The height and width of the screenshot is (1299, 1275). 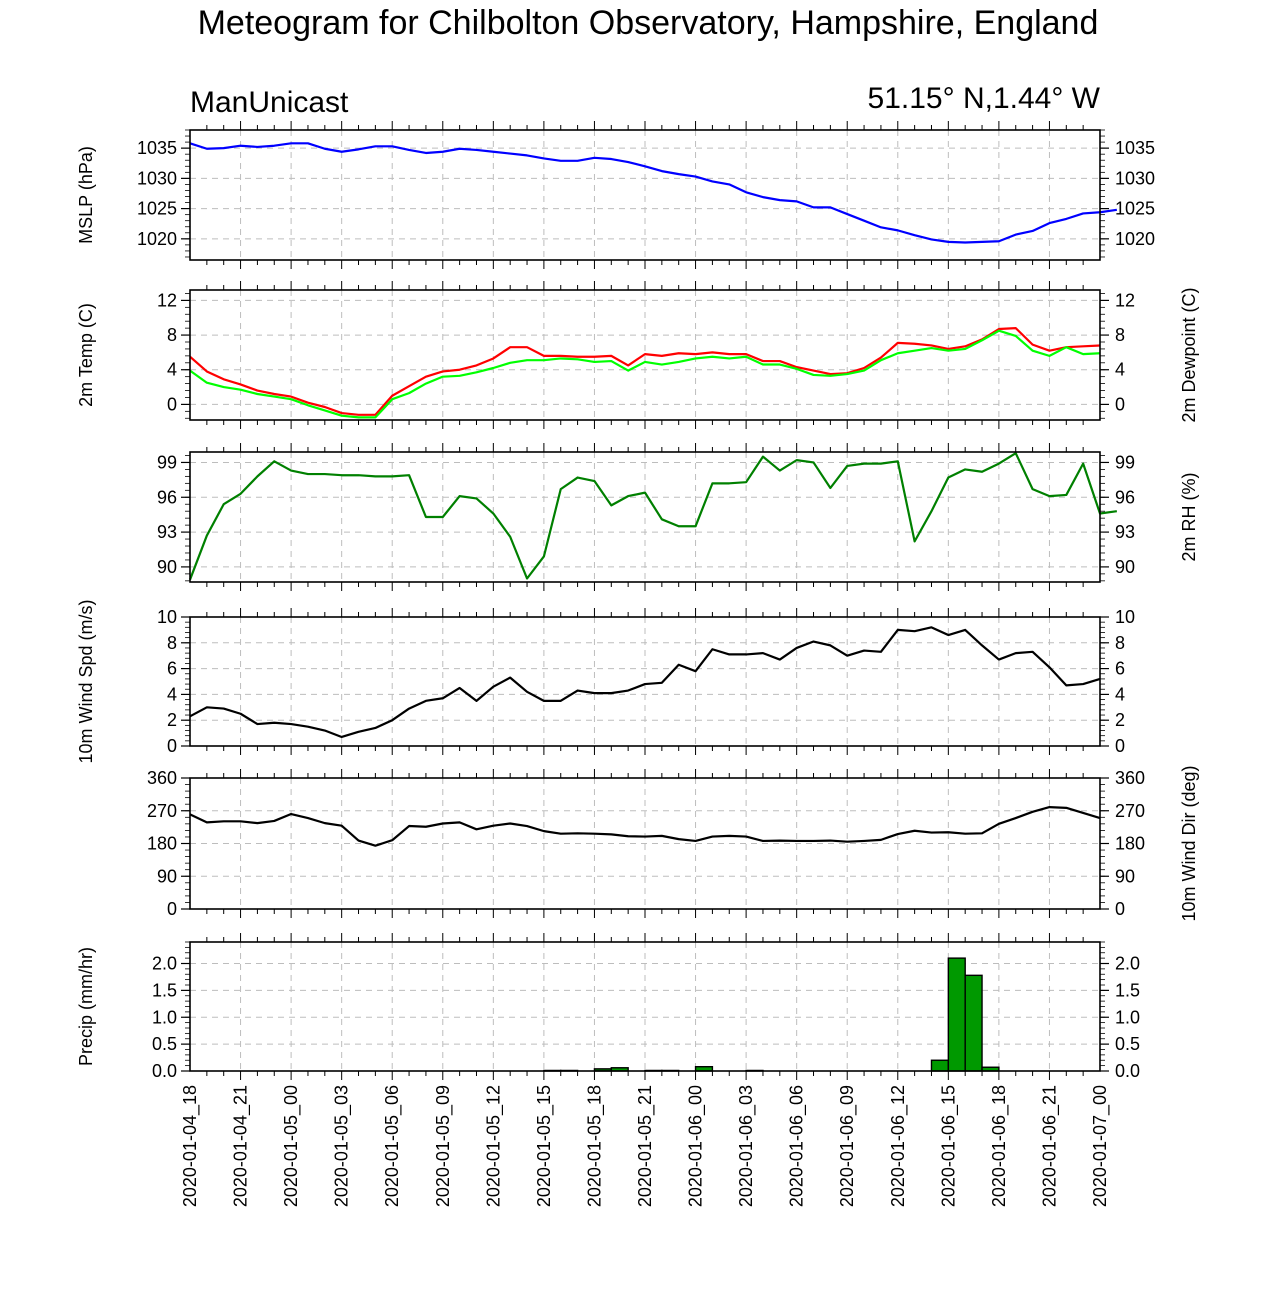 I want to click on y-axis-label: MSLP (hPa), so click(x=86, y=195).